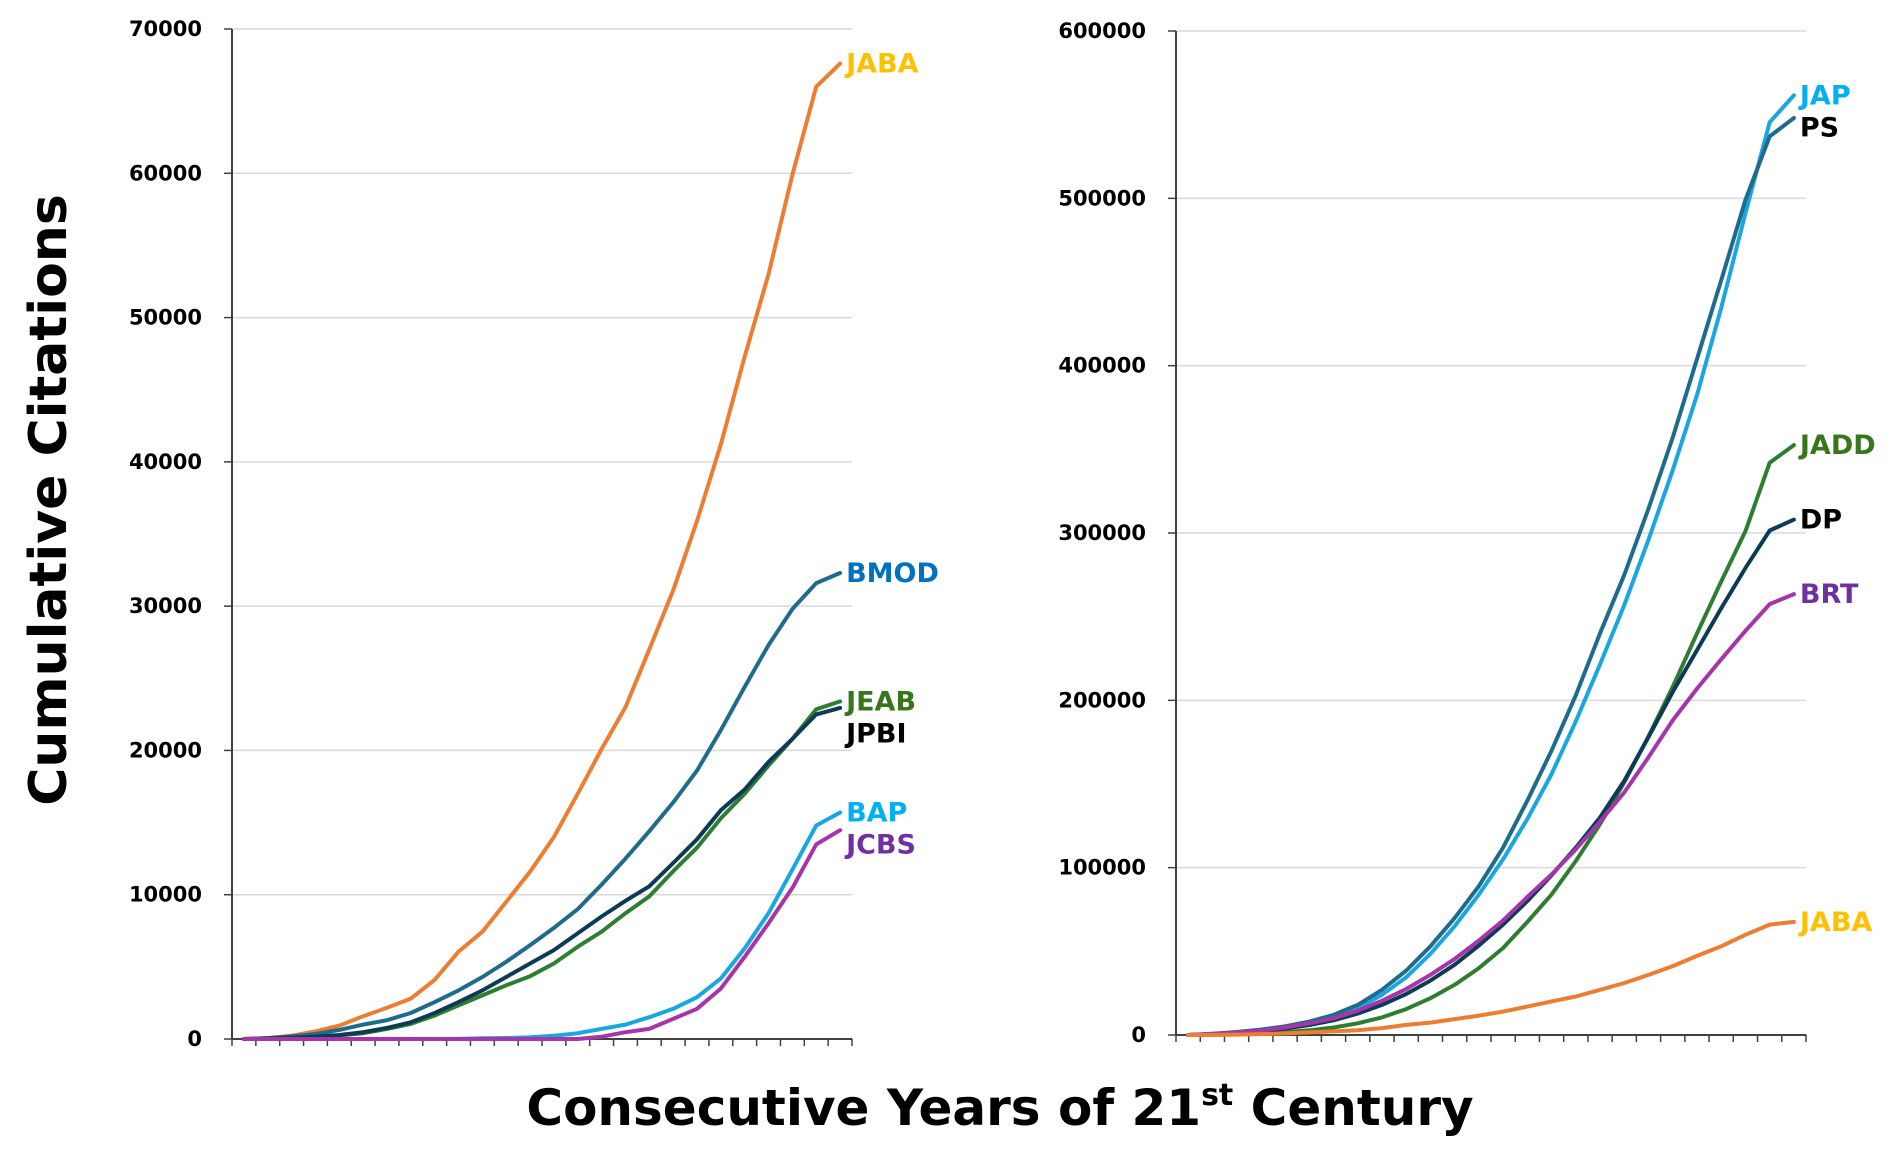 The image size is (1904, 1172). Describe the element at coordinates (1102, 868) in the screenshot. I see `right-y-tick-label: 100000` at that location.